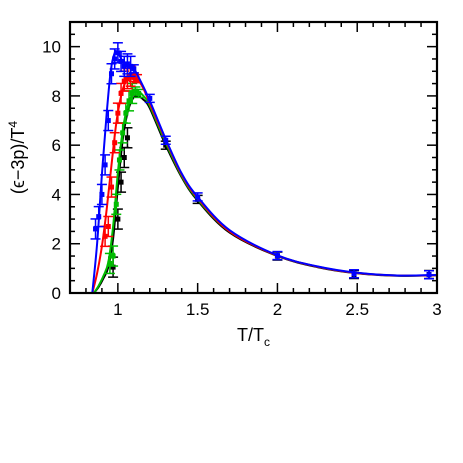 The width and height of the screenshot is (463, 463). I want to click on y-tick-label: 10, so click(51, 47).